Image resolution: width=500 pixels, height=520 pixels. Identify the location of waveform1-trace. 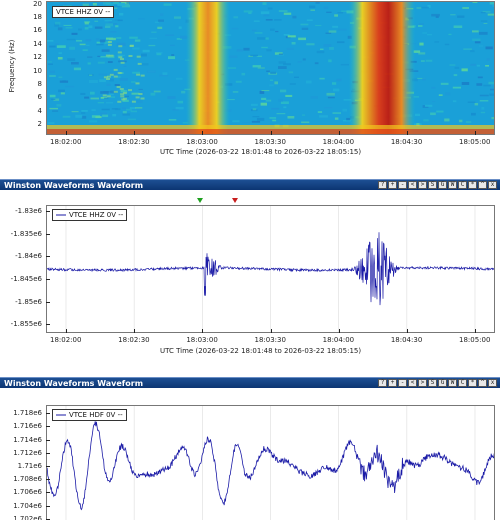
(270, 269).